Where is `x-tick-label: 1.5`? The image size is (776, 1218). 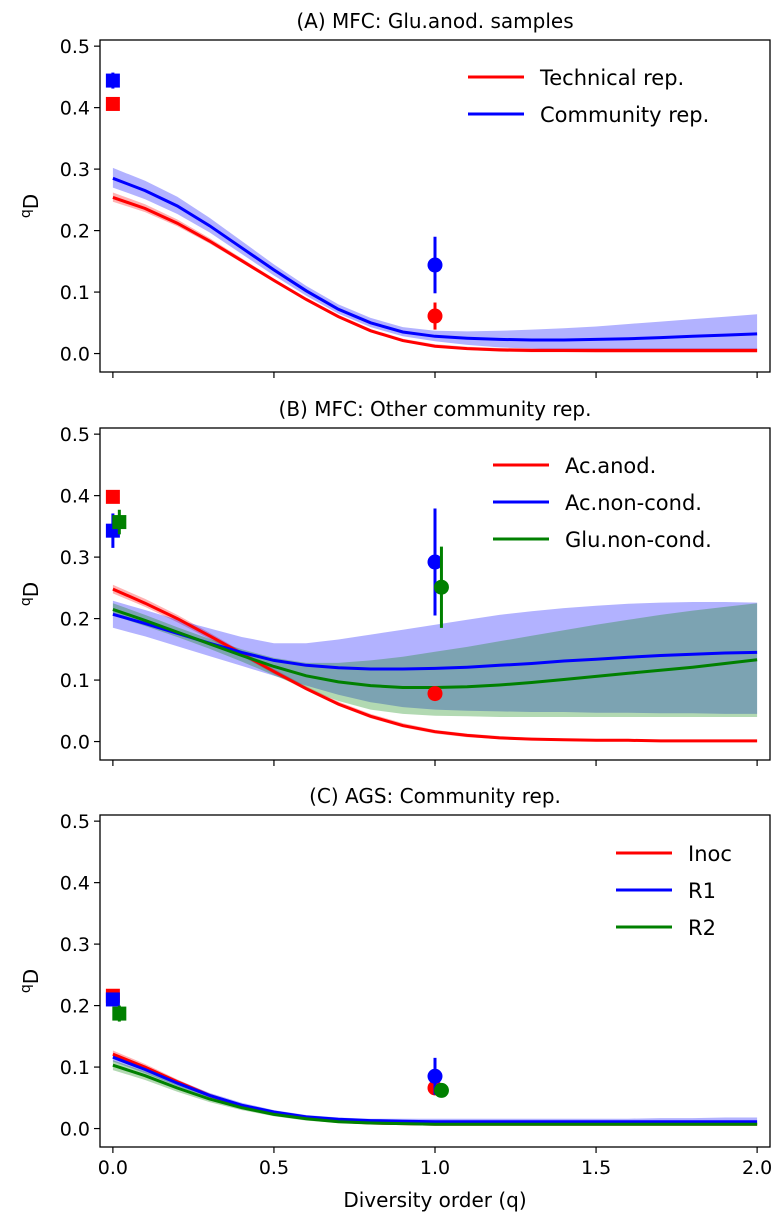
x-tick-label: 1.5 is located at coordinates (596, 1168).